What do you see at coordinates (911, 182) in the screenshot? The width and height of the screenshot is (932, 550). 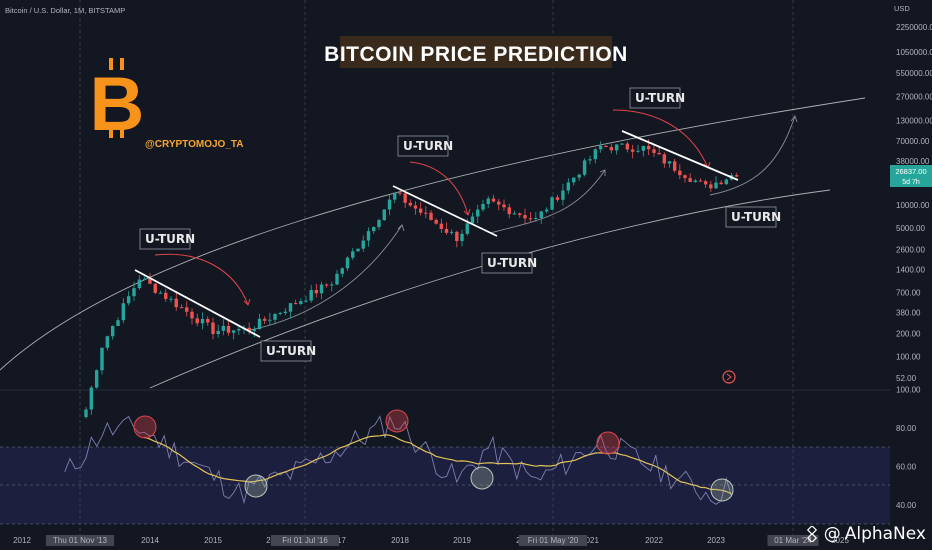 I see `current-price-countdown: 5d 7h` at bounding box center [911, 182].